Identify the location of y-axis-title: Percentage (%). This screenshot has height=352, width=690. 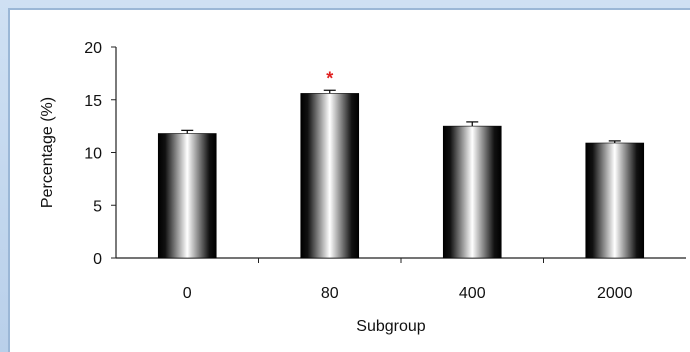
(47, 152).